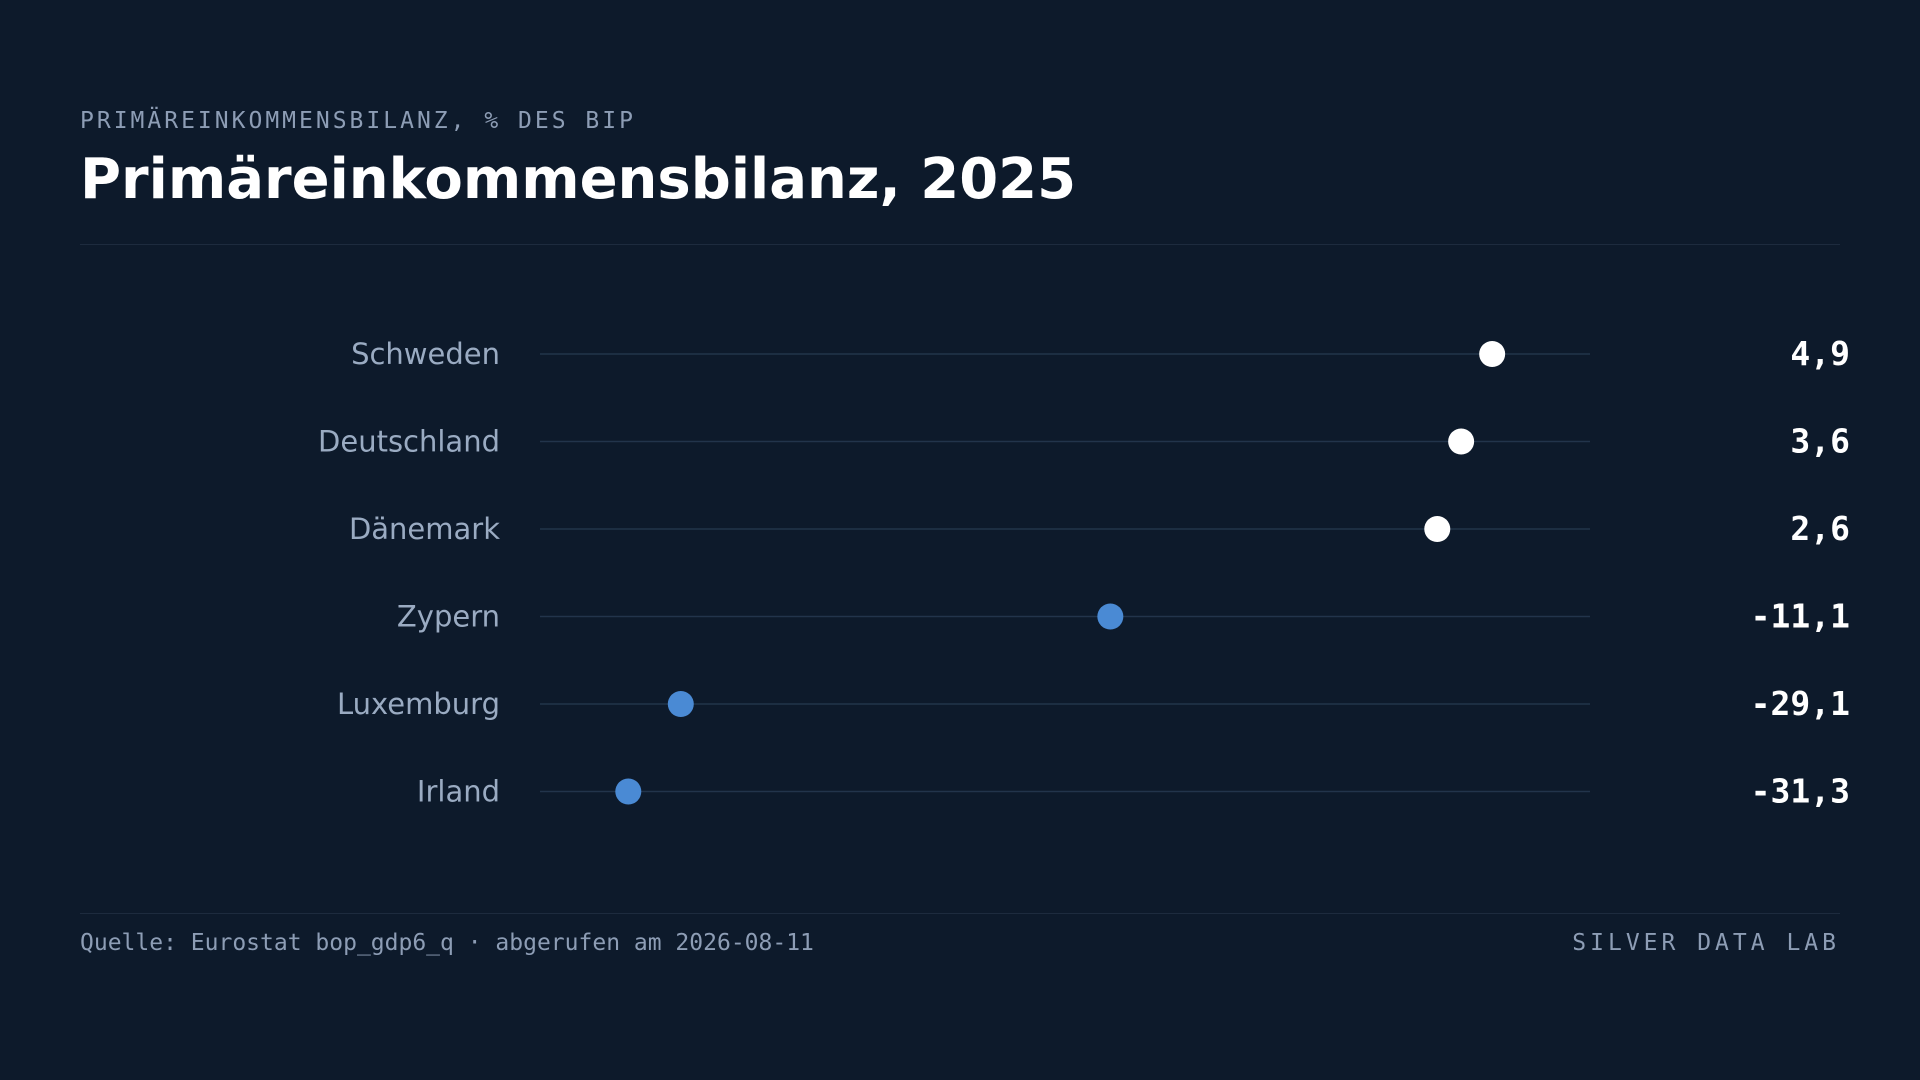 The height and width of the screenshot is (1080, 1920). I want to click on value-label: 3,6, so click(1820, 441).